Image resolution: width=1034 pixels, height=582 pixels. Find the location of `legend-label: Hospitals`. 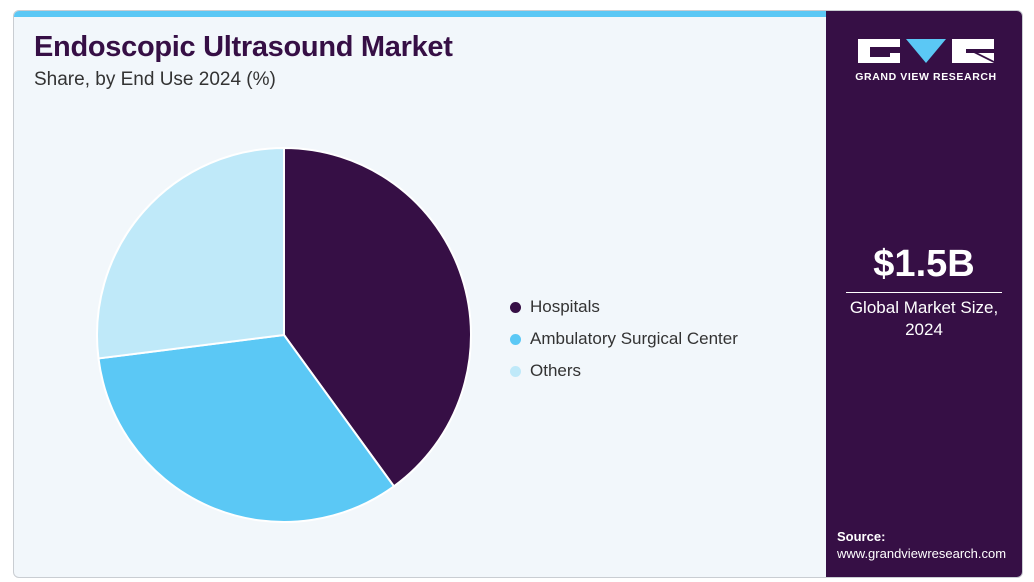

legend-label: Hospitals is located at coordinates (565, 306).